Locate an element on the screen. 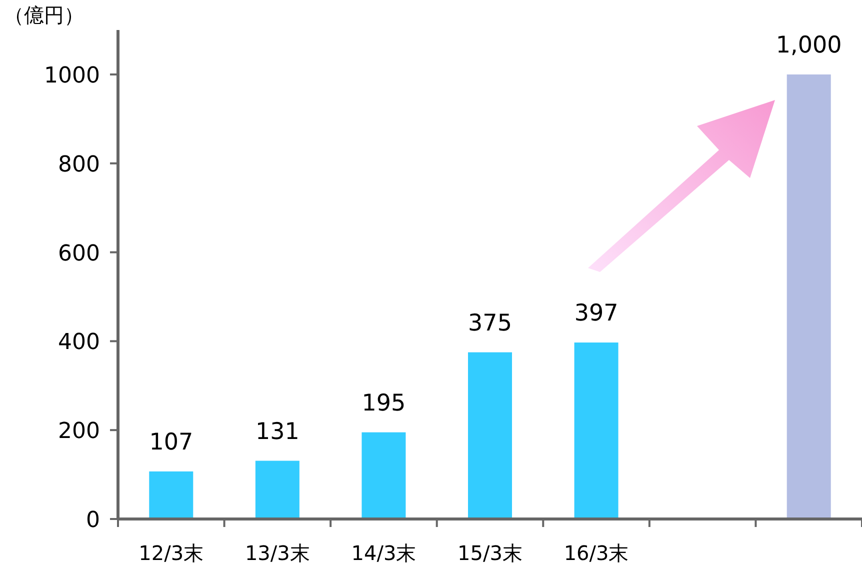 Image resolution: width=862 pixels, height=568 pixels. x-tick-label: 16/3末 is located at coordinates (596, 553).